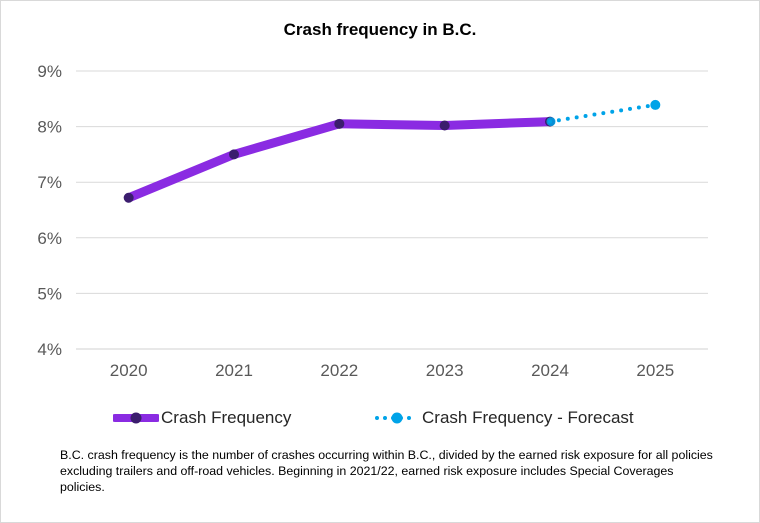  What do you see at coordinates (49, 293) in the screenshot?
I see `y-tick-label: 5%` at bounding box center [49, 293].